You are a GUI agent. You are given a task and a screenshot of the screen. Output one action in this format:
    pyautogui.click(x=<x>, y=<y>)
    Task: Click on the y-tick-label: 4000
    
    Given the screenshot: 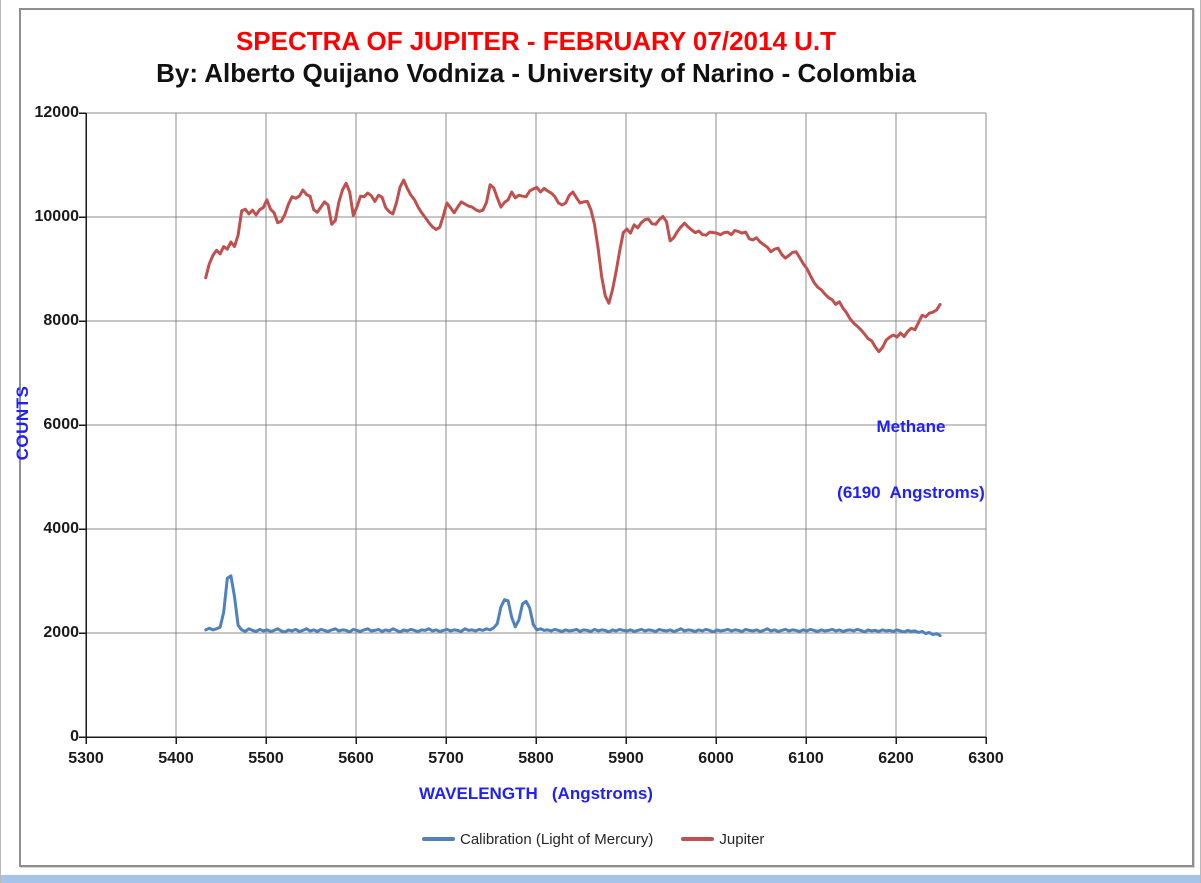 What is the action you would take?
    pyautogui.click(x=61, y=528)
    